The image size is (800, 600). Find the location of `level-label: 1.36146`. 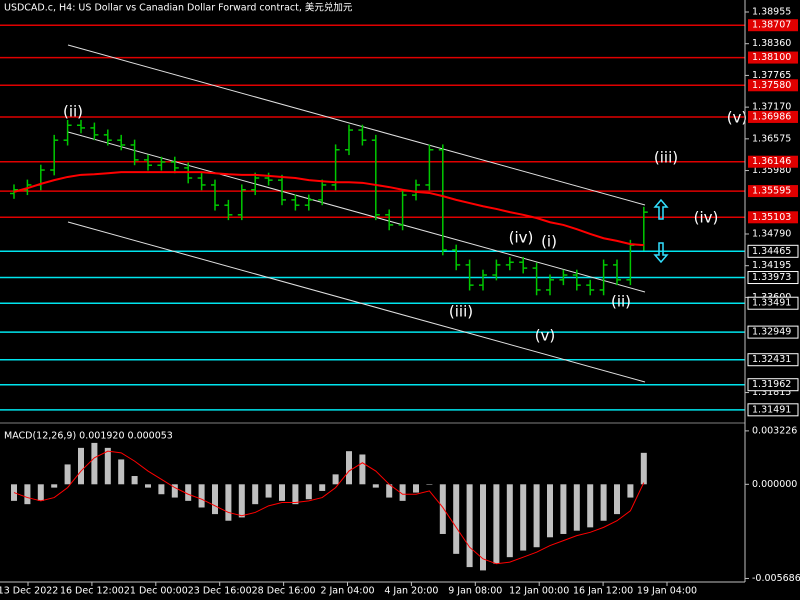

level-label: 1.36146 is located at coordinates (771, 161).